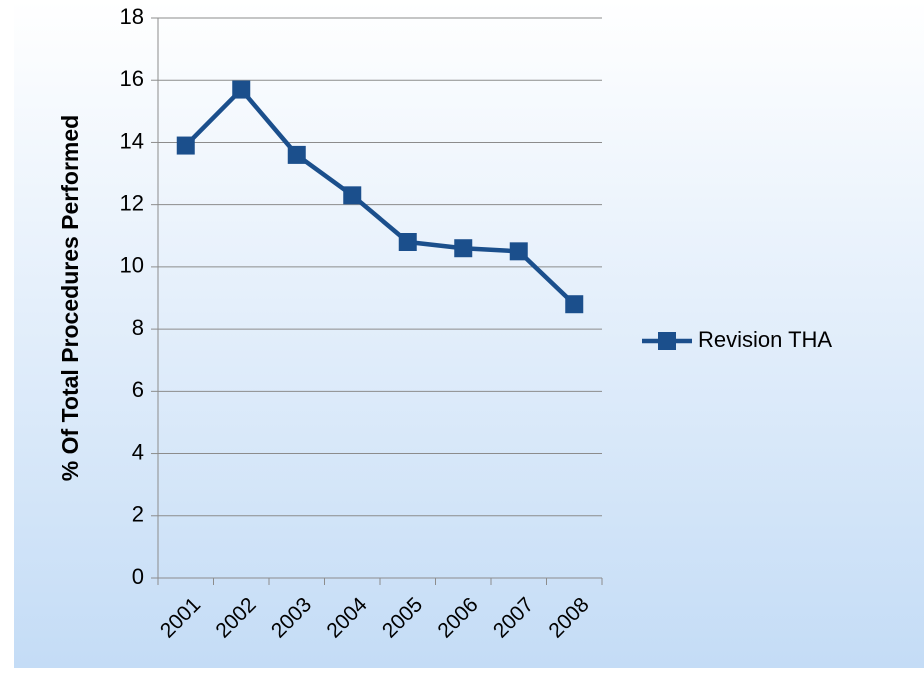  What do you see at coordinates (132, 16) in the screenshot?
I see `y-tick-label: 18` at bounding box center [132, 16].